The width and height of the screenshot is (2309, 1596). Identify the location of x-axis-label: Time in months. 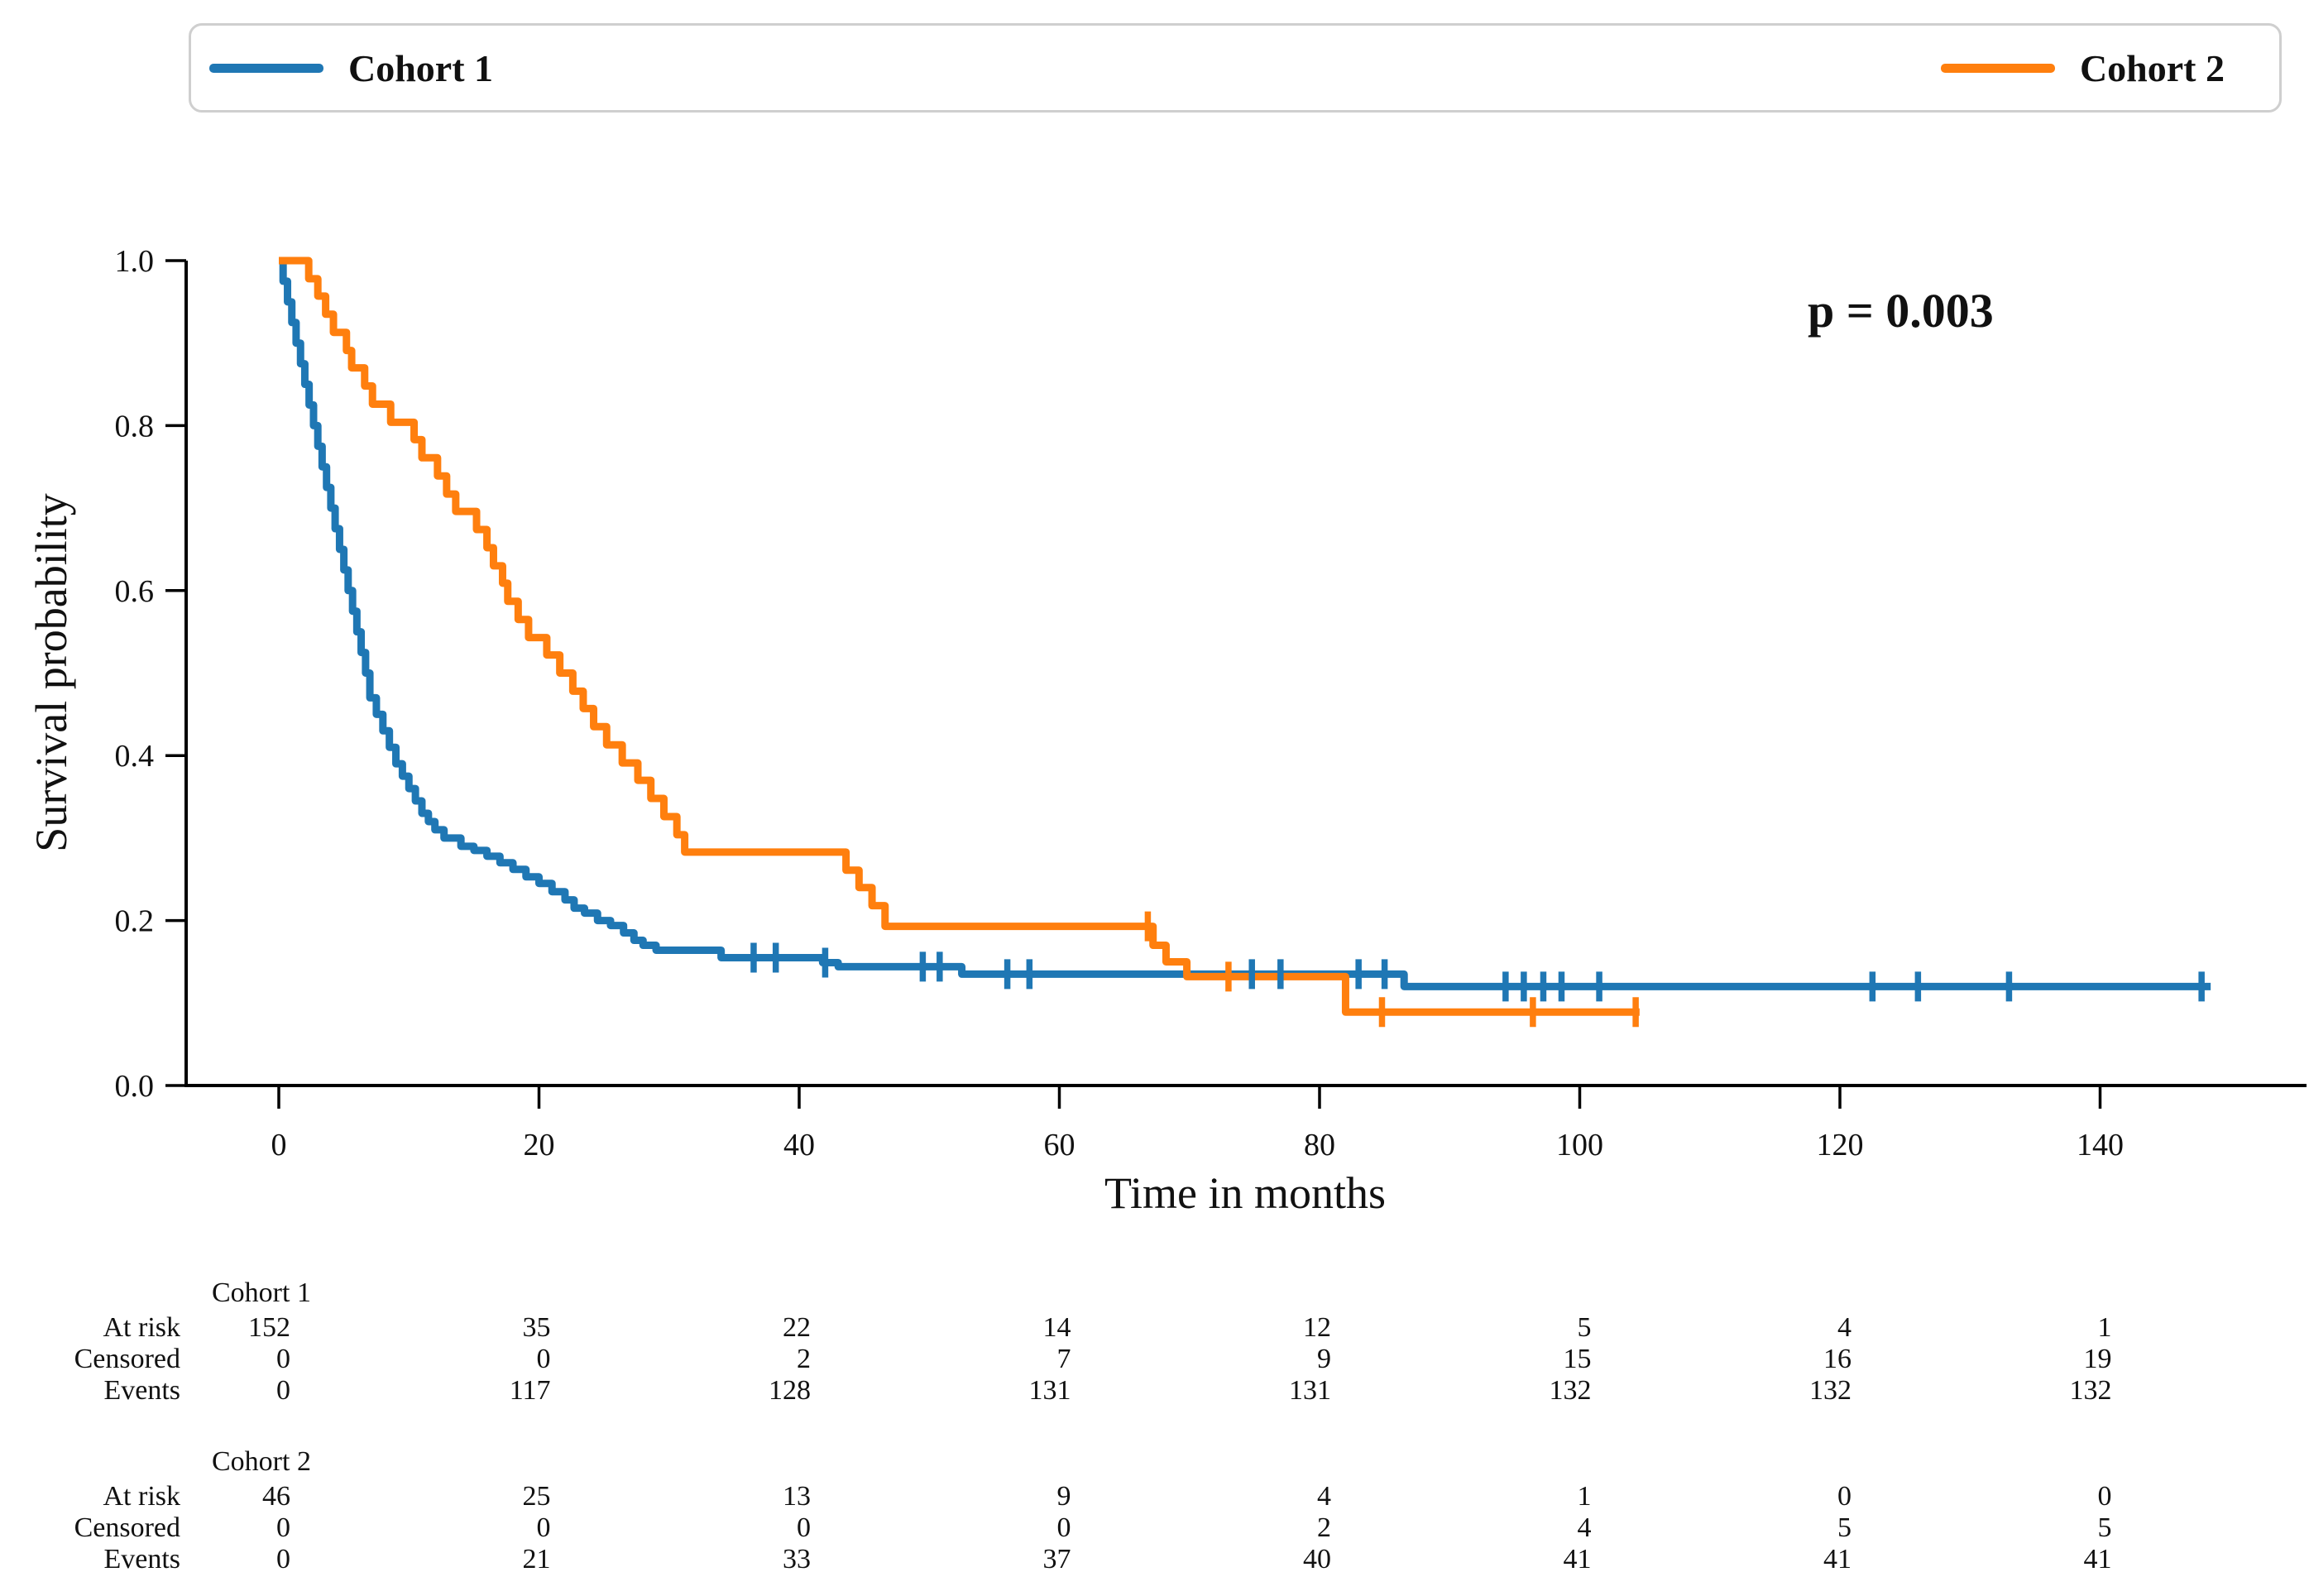
(1245, 1193).